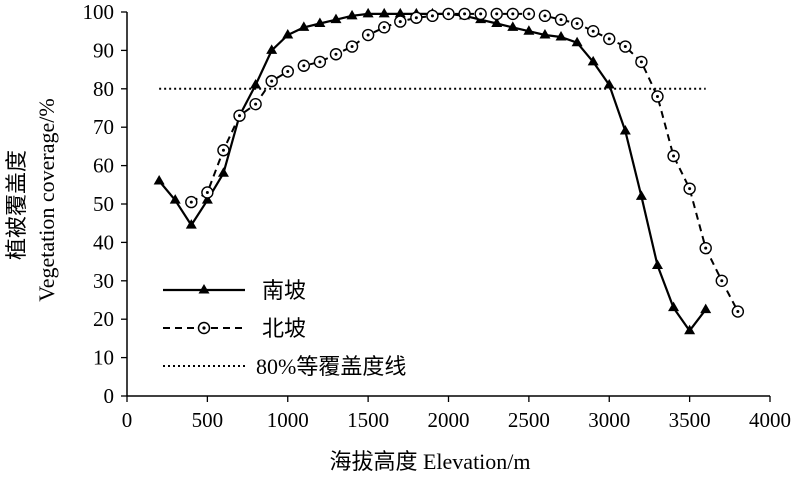  What do you see at coordinates (288, 420) in the screenshot?
I see `x-tick-label: 1000` at bounding box center [288, 420].